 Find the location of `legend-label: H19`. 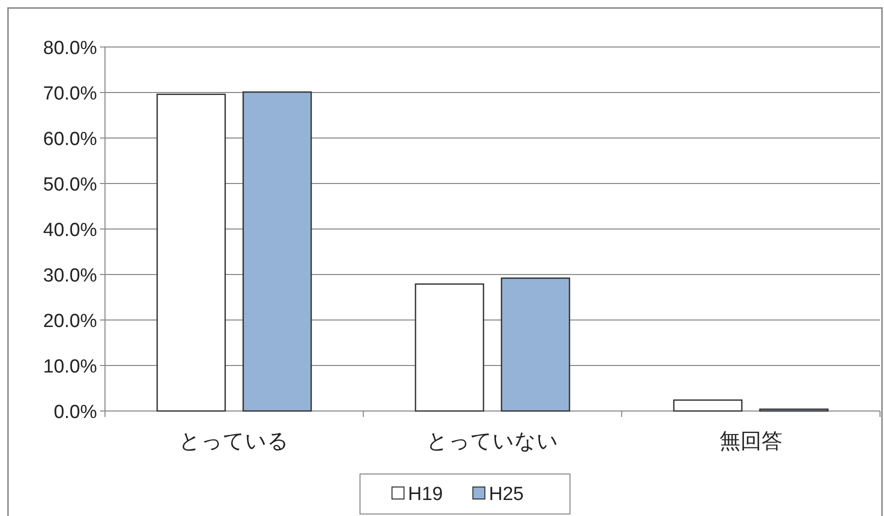

legend-label: H19 is located at coordinates (425, 494).